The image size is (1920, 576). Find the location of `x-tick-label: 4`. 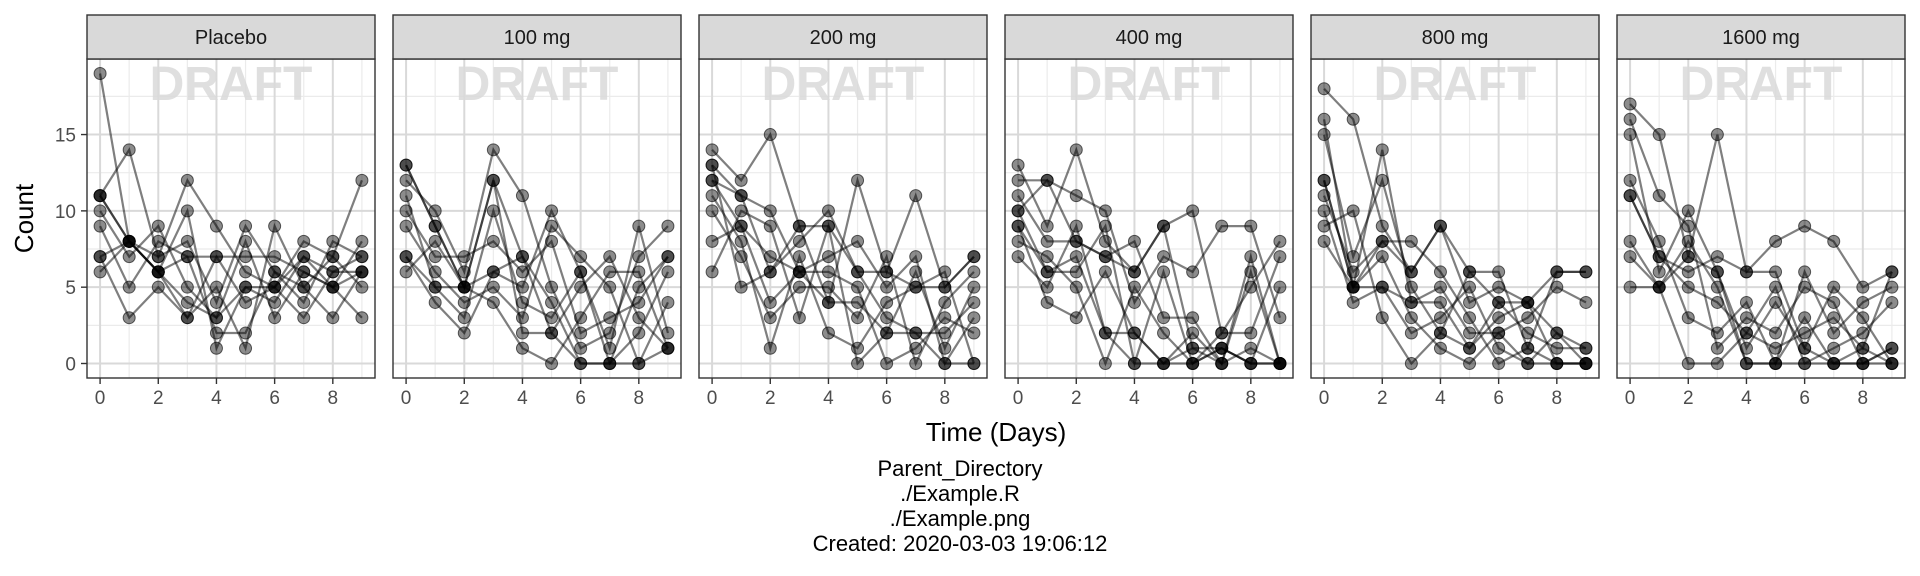

x-tick-label: 4 is located at coordinates (1746, 398).